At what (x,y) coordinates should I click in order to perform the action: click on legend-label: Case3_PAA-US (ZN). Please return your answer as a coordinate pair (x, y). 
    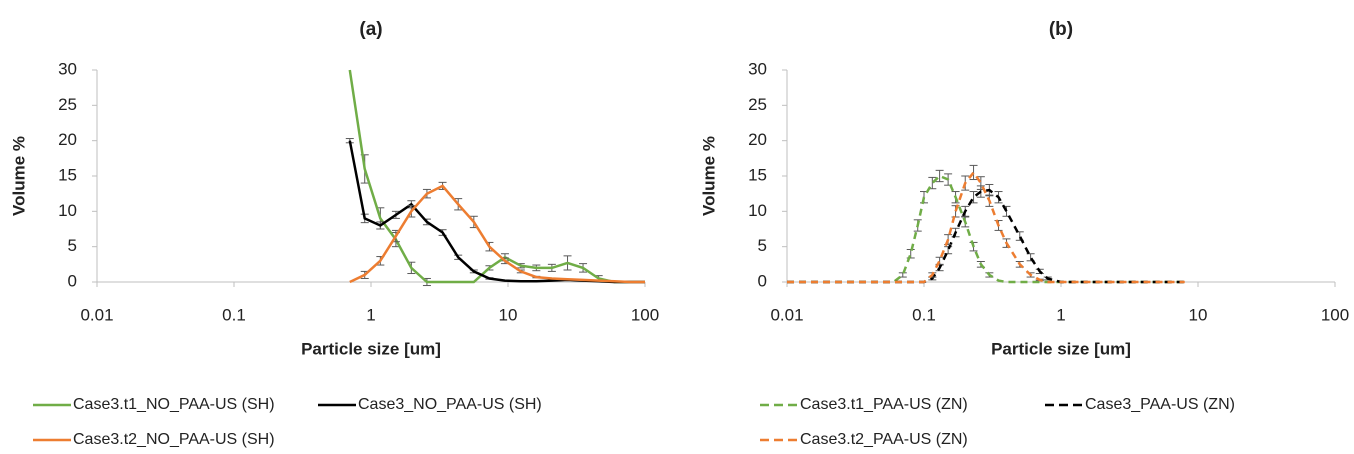
    Looking at the image, I should click on (1160, 404).